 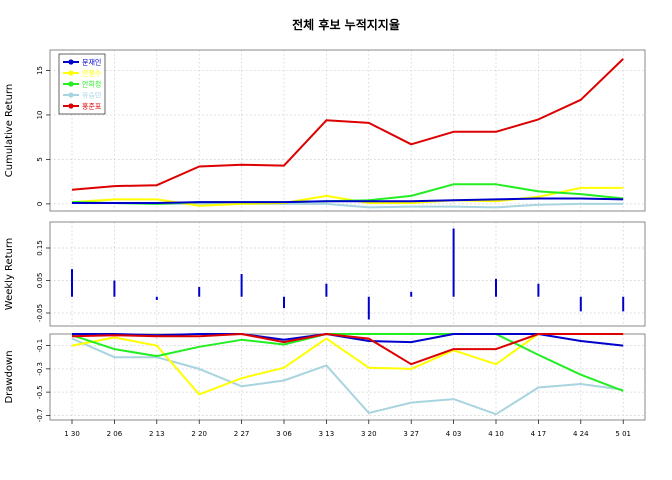 What do you see at coordinates (9, 130) in the screenshot?
I see `y-axis-label: Cumulative Return` at bounding box center [9, 130].